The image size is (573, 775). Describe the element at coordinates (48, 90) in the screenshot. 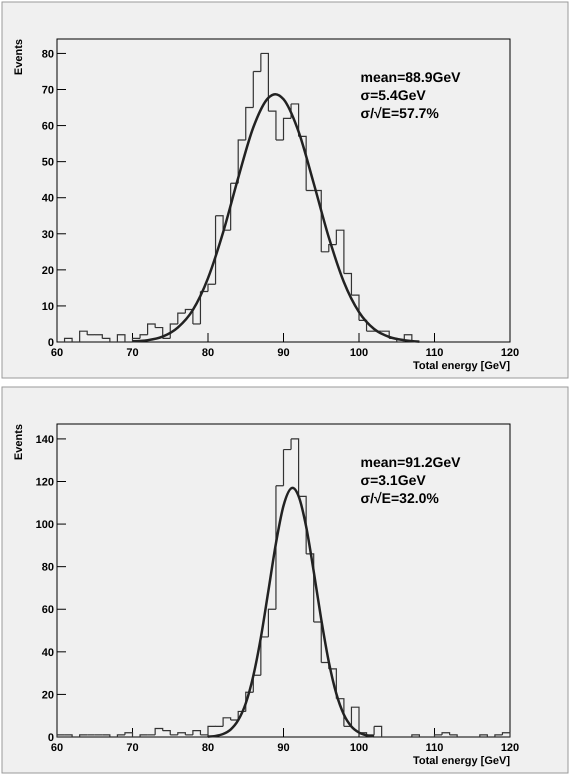

I see `y-tick-label: 70` at that location.